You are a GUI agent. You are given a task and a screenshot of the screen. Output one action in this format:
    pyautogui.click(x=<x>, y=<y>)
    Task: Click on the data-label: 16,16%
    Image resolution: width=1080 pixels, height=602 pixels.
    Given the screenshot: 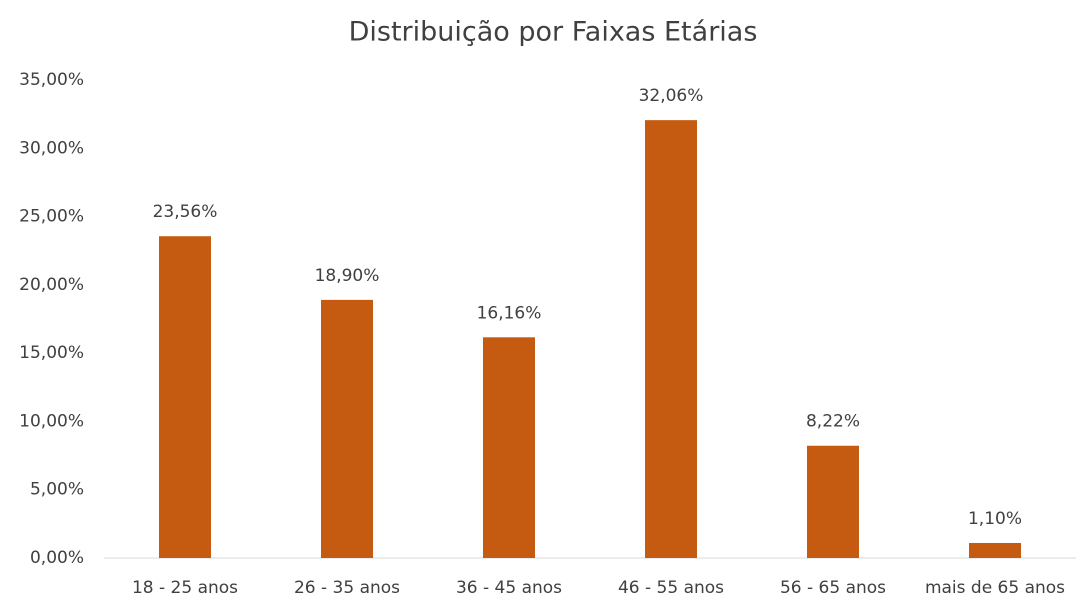 What is the action you would take?
    pyautogui.click(x=509, y=313)
    